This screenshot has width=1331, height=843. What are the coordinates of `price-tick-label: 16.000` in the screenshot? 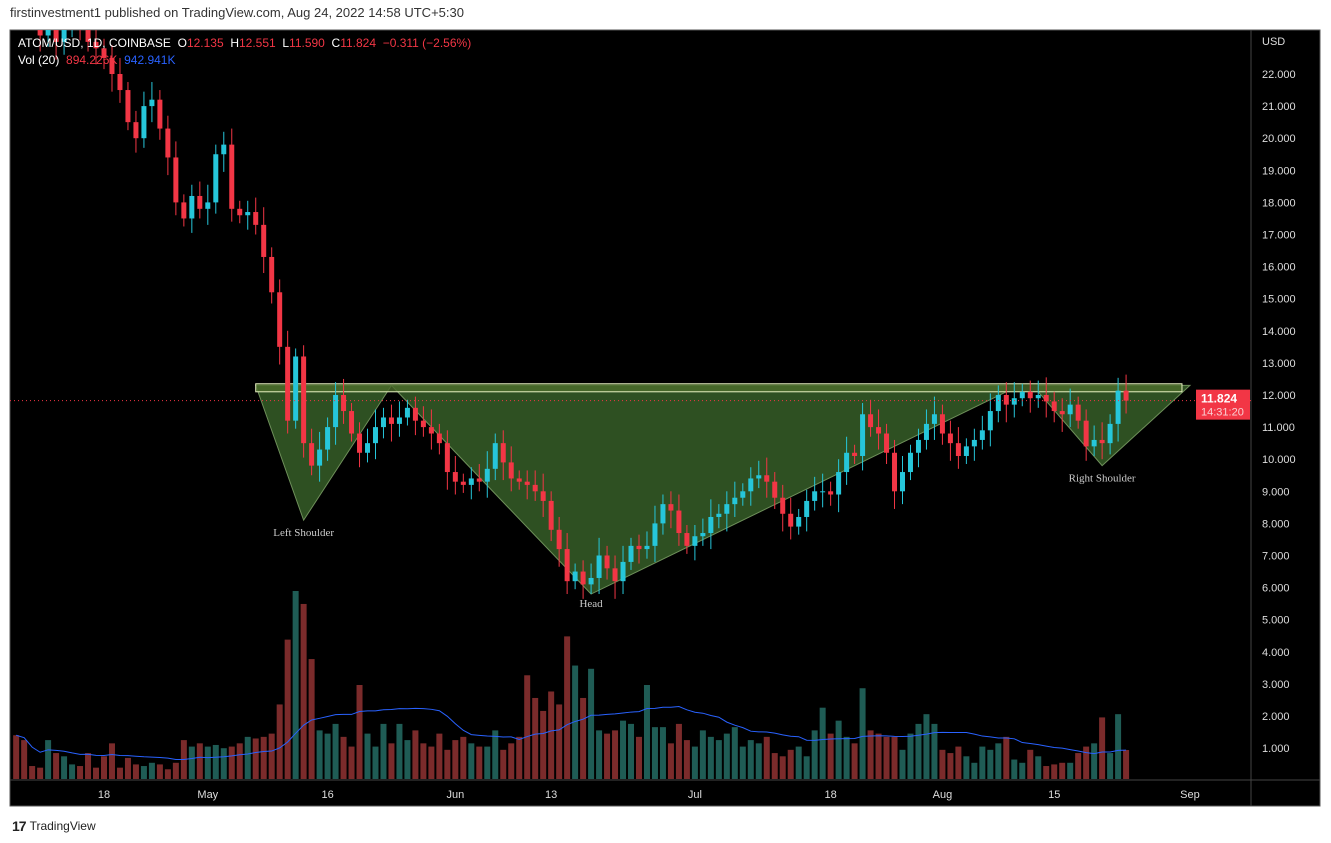 It's located at (1279, 268).